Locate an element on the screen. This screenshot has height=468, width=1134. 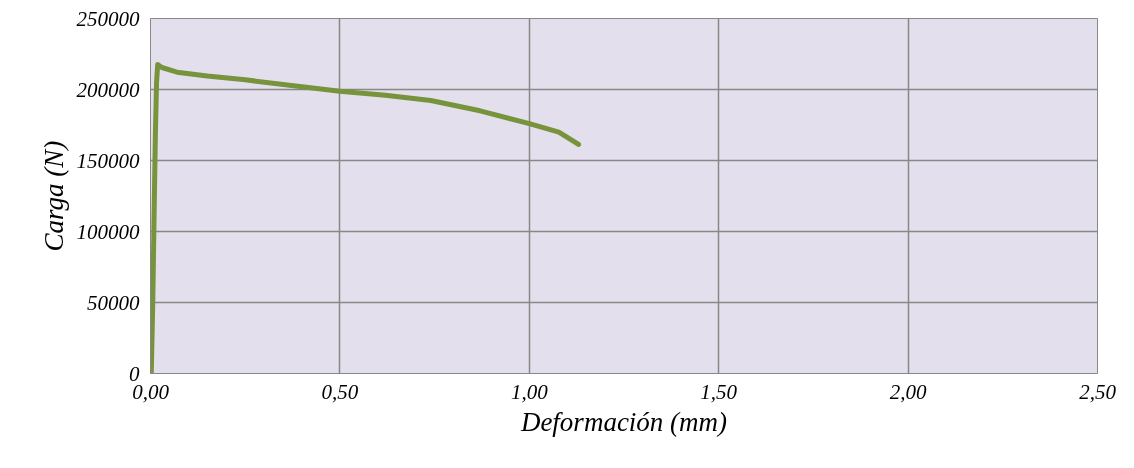
y-tick-label: 250000 is located at coordinates (108, 18).